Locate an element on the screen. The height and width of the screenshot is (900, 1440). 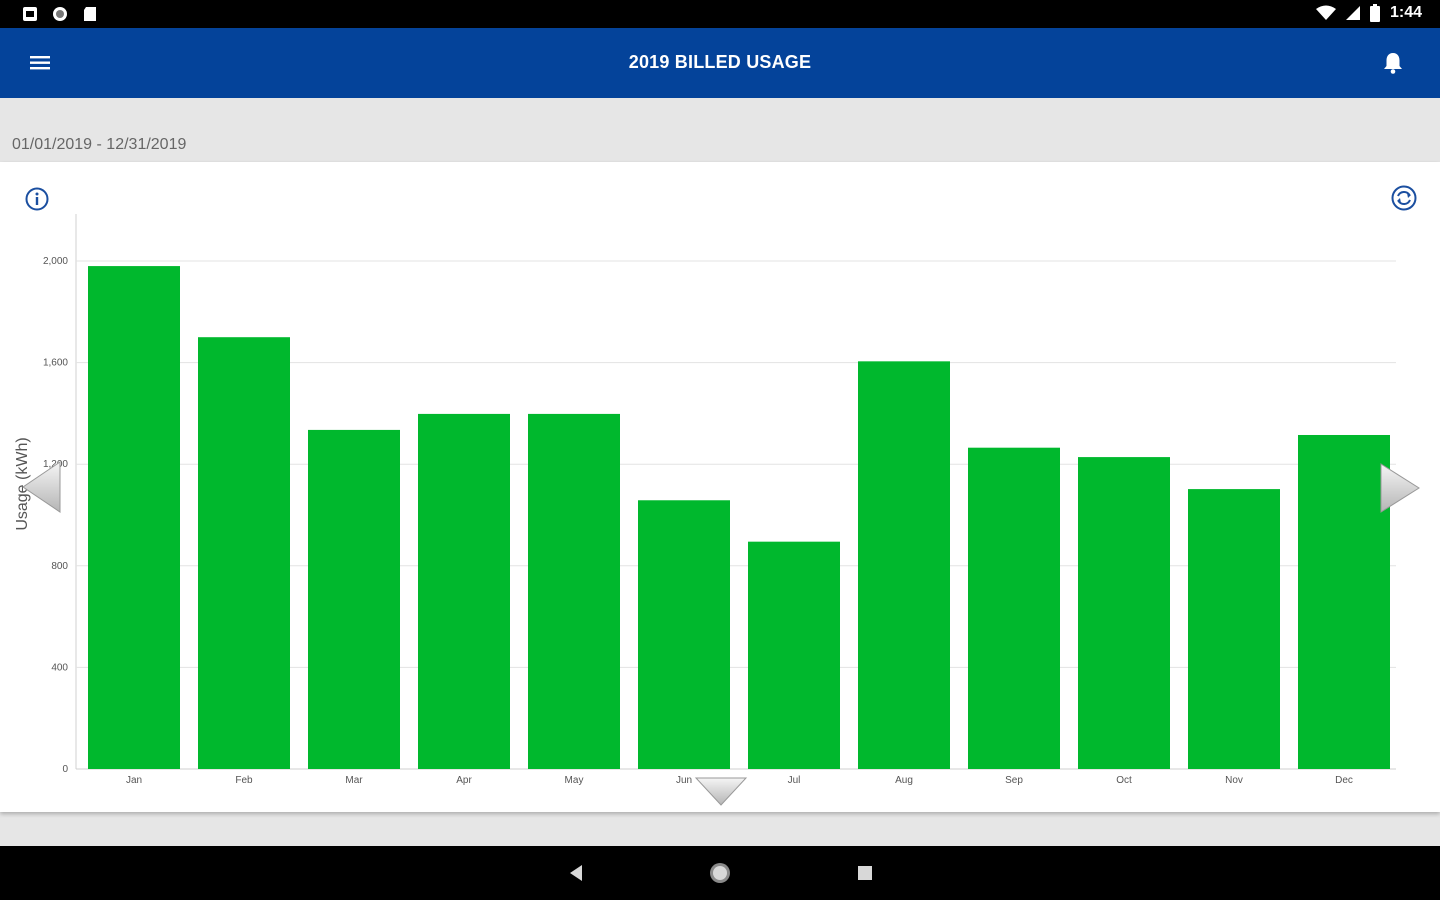
bar-jan is located at coordinates (134, 517).